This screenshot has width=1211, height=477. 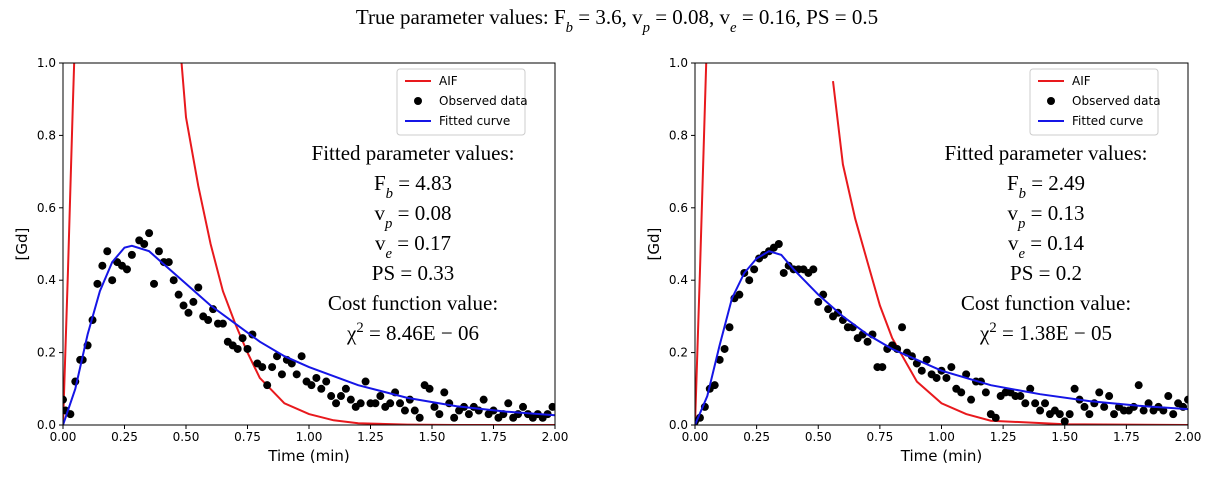 I want to click on x-tick-label: 1.25, so click(x=1003, y=437).